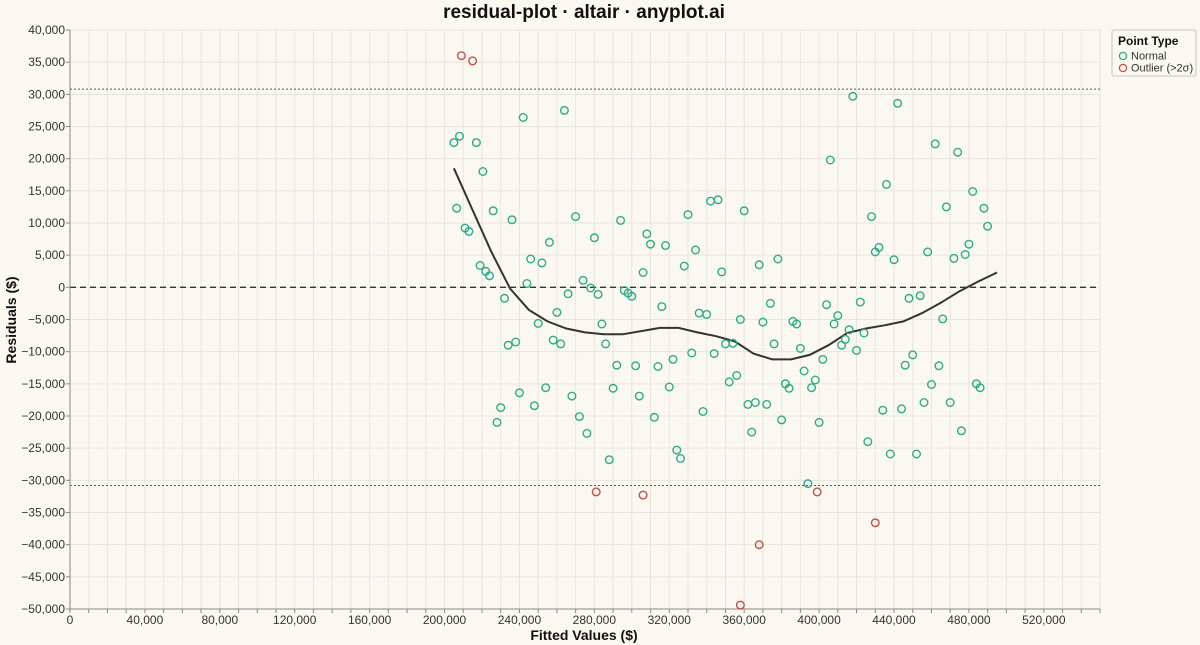 Image resolution: width=1200 pixels, height=645 pixels. What do you see at coordinates (43, 448) in the screenshot?
I see `y-tick-label: −25,000` at bounding box center [43, 448].